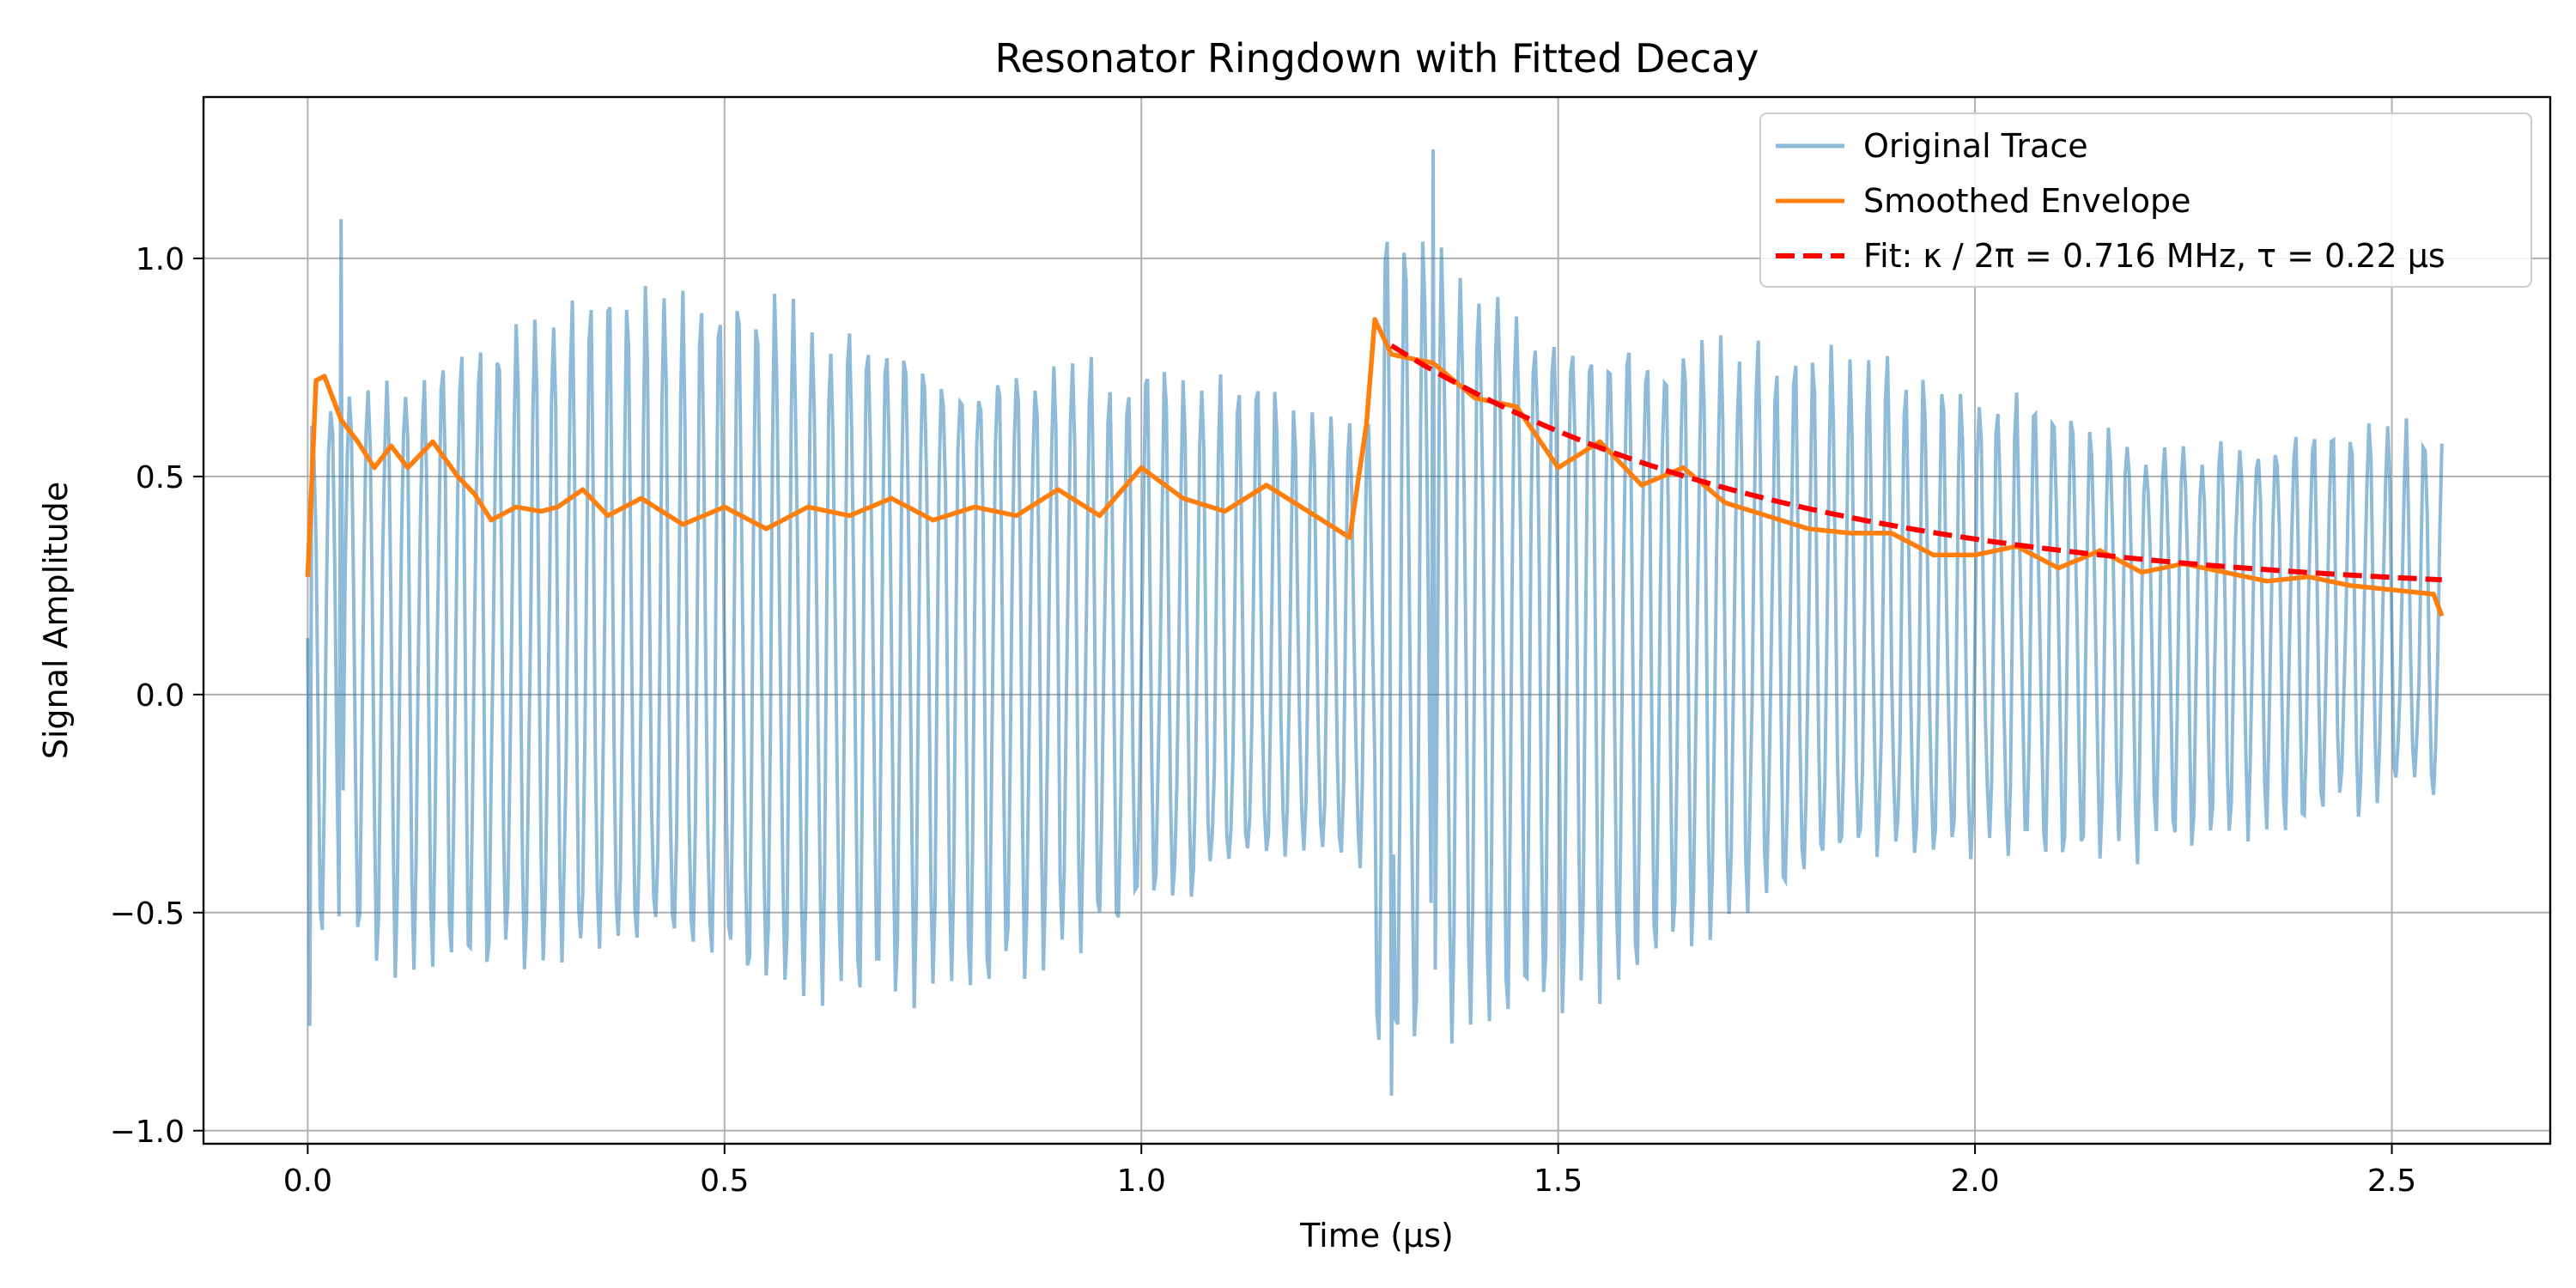 Image resolution: width=2576 pixels, height=1288 pixels. What do you see at coordinates (1376, 1236) in the screenshot?
I see `x-axis-label: Time (µs)` at bounding box center [1376, 1236].